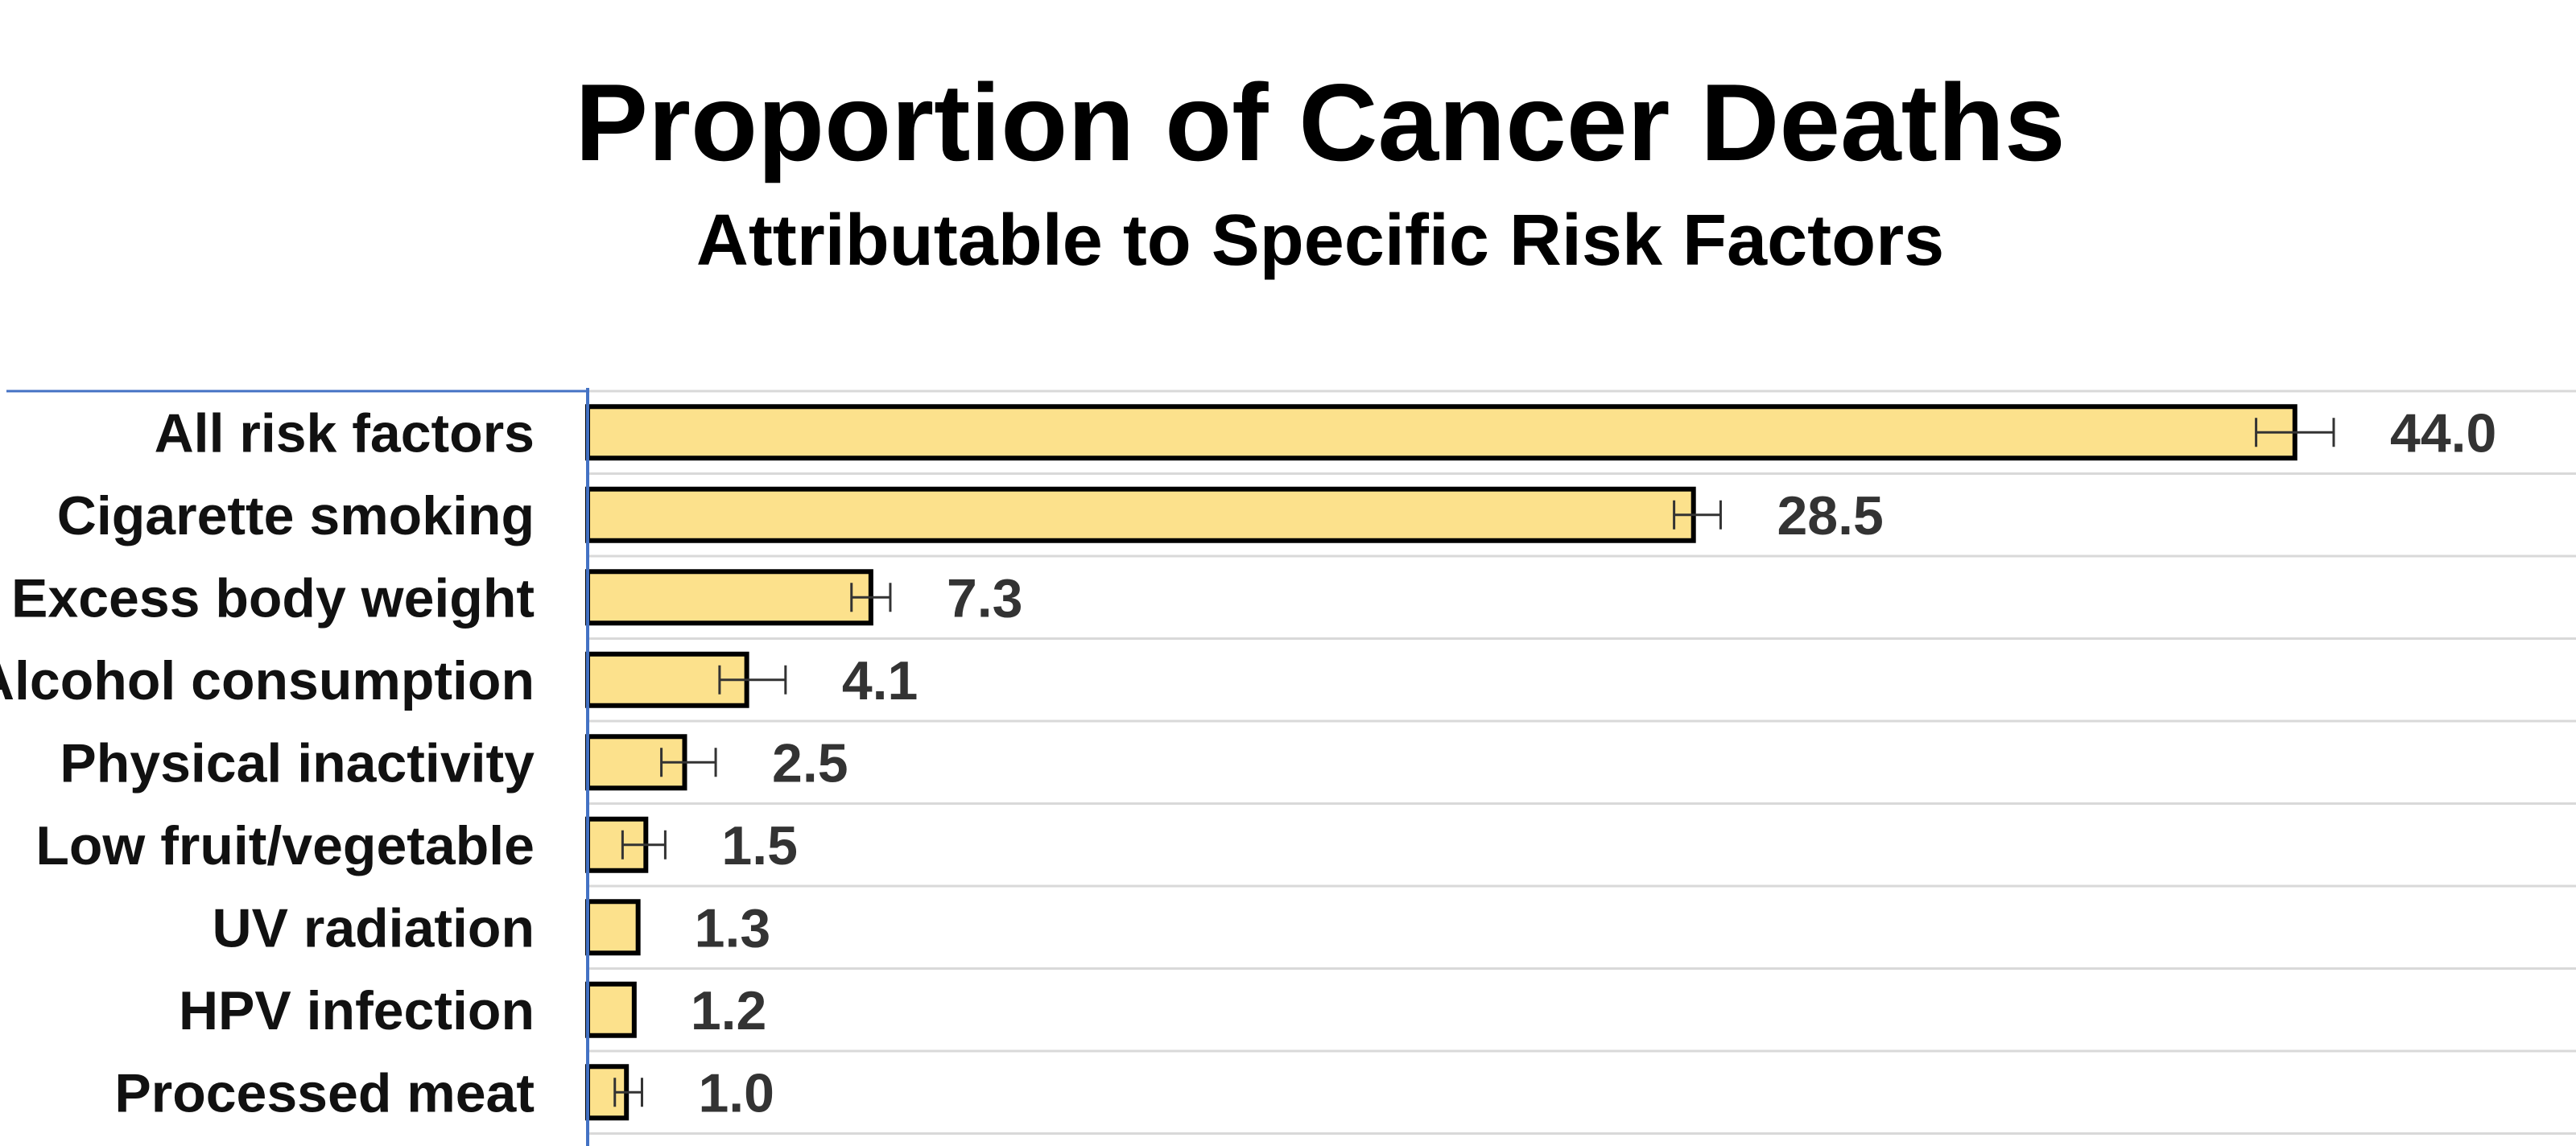 The width and height of the screenshot is (2576, 1146). Describe the element at coordinates (1830, 515) in the screenshot. I see `data-label: 28.5` at that location.